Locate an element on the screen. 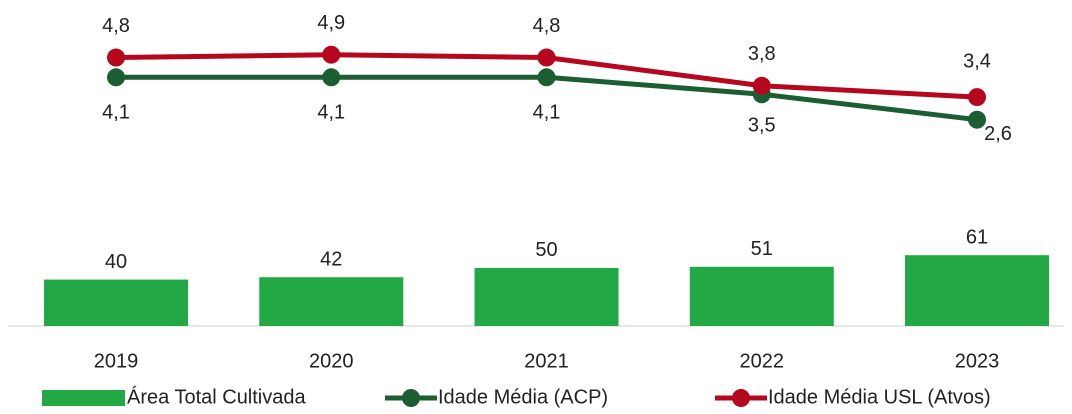 The width and height of the screenshot is (1072, 414). x-tick-label: 2023 is located at coordinates (977, 361).